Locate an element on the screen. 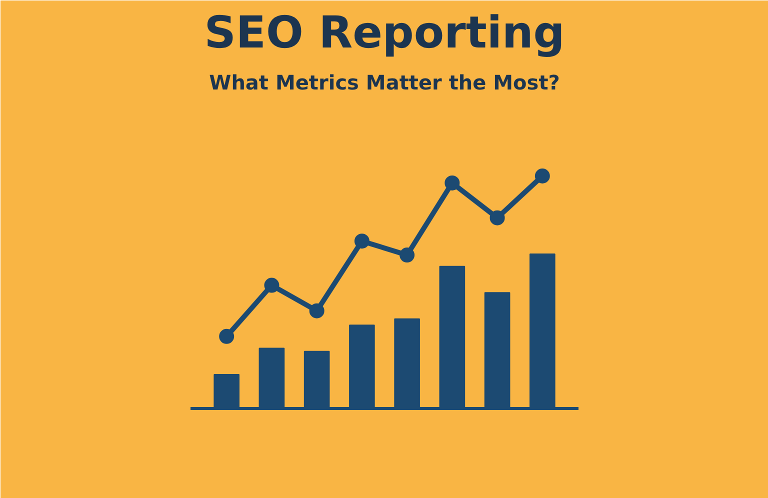 Image resolution: width=768 pixels, height=498 pixels. chart-subtitle: What Metrics Matter the Most? is located at coordinates (384, 82).